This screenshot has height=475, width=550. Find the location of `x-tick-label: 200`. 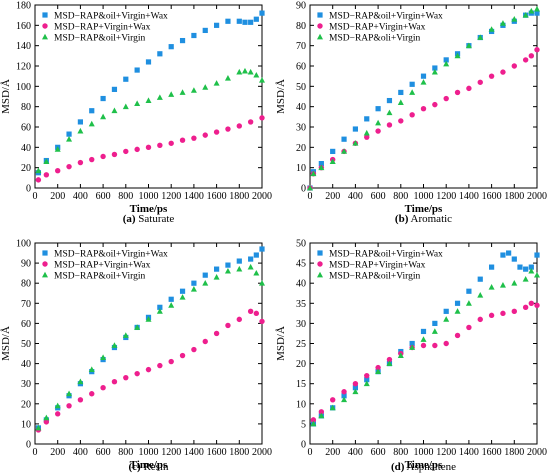

x-tick-label: 200 is located at coordinates (57, 196).